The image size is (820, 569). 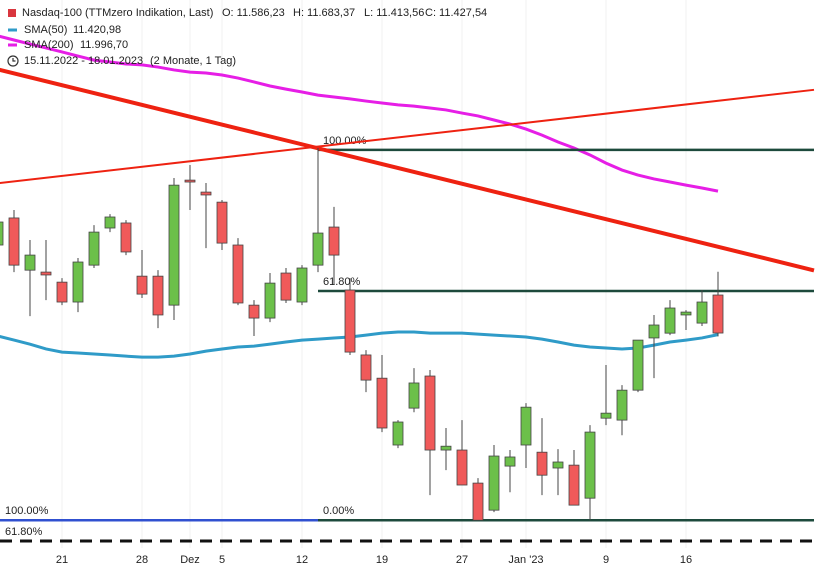 What do you see at coordinates (97, 30) in the screenshot?
I see `legend-value: 11.420,98` at bounding box center [97, 30].